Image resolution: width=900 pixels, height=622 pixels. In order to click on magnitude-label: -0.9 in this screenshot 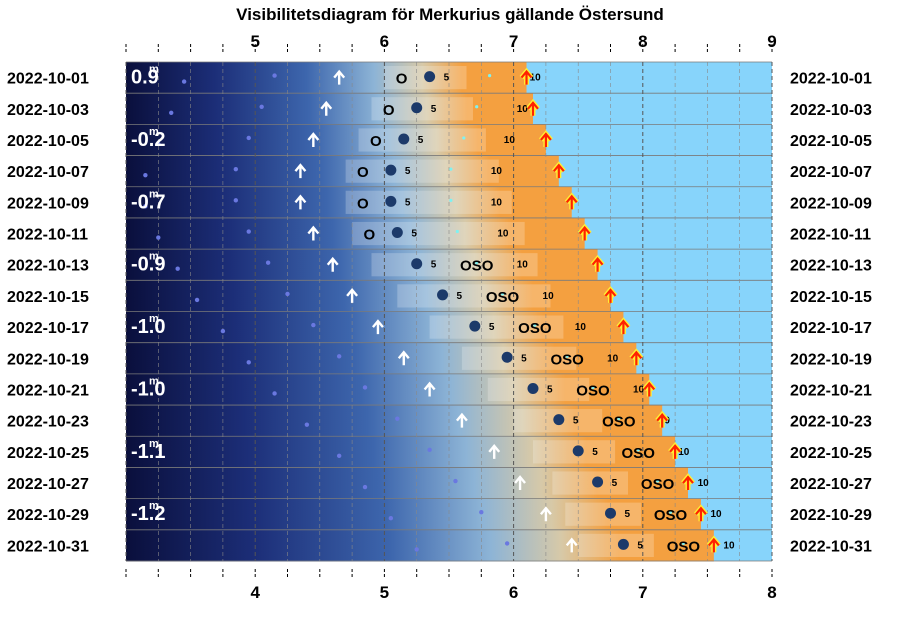, I will do `click(148, 265)`.